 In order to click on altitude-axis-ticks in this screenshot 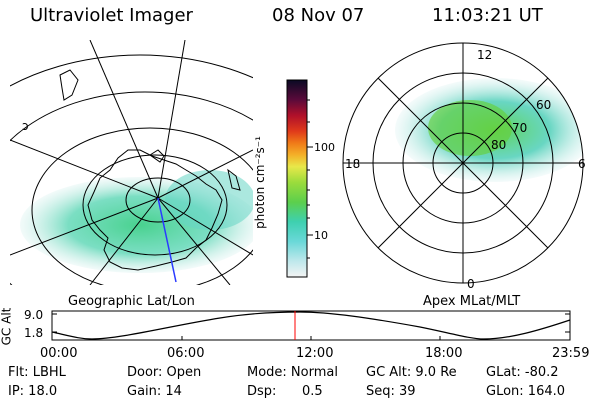, I will do `click(311, 326)`.